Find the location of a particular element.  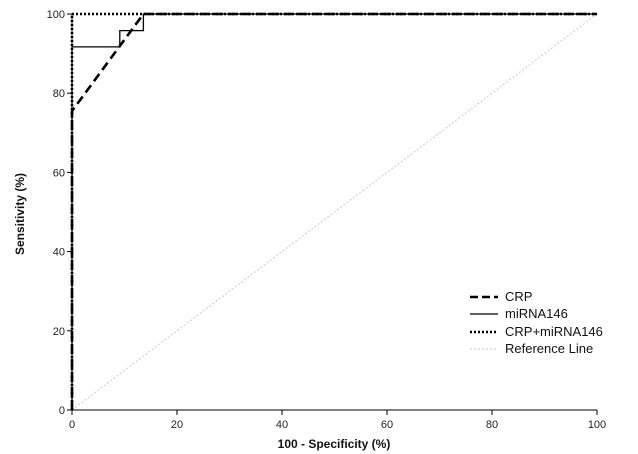

x-tick-label-60: 60 is located at coordinates (387, 425).